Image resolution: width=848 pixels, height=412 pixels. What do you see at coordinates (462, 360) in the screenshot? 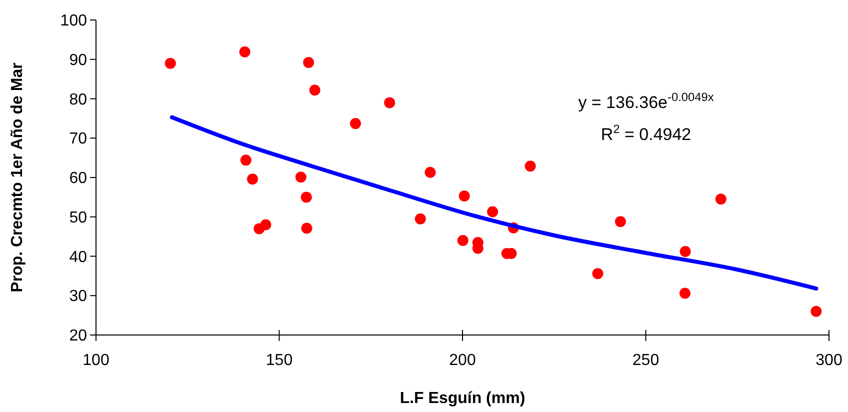
I see `x-tick-label: 200` at bounding box center [462, 360].